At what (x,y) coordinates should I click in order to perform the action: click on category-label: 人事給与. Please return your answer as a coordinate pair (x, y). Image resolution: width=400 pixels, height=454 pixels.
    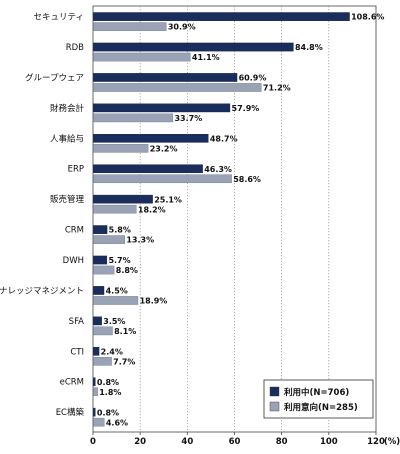
    Looking at the image, I should click on (67, 138).